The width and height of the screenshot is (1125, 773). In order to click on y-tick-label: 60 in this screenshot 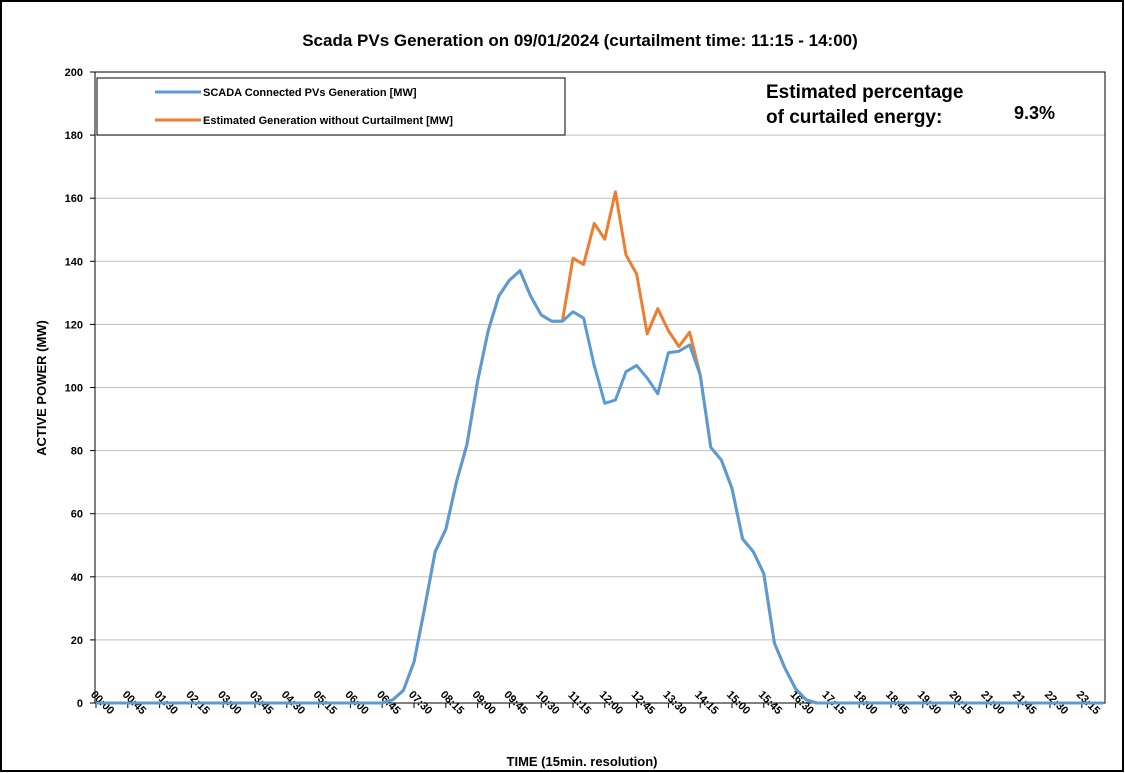, I will do `click(77, 515)`.